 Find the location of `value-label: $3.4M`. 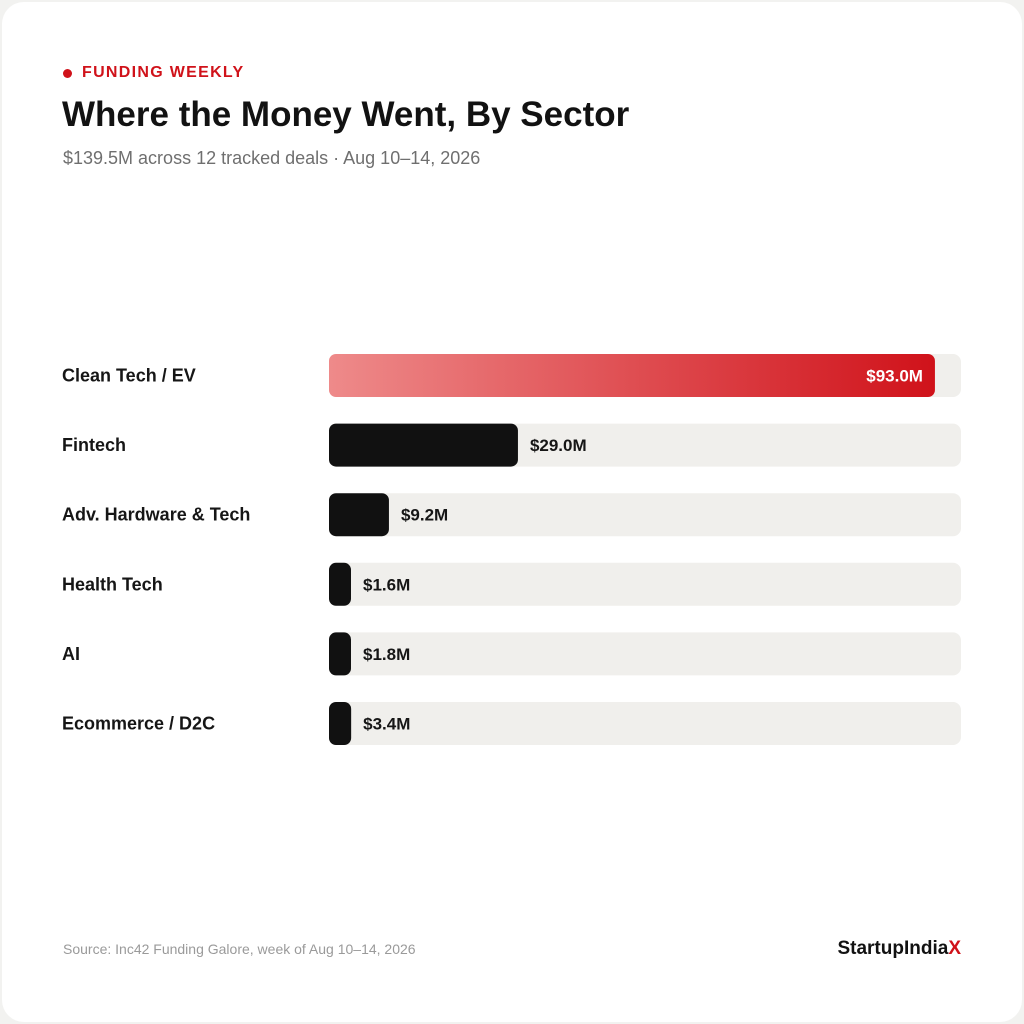

value-label: $3.4M is located at coordinates (386, 724).